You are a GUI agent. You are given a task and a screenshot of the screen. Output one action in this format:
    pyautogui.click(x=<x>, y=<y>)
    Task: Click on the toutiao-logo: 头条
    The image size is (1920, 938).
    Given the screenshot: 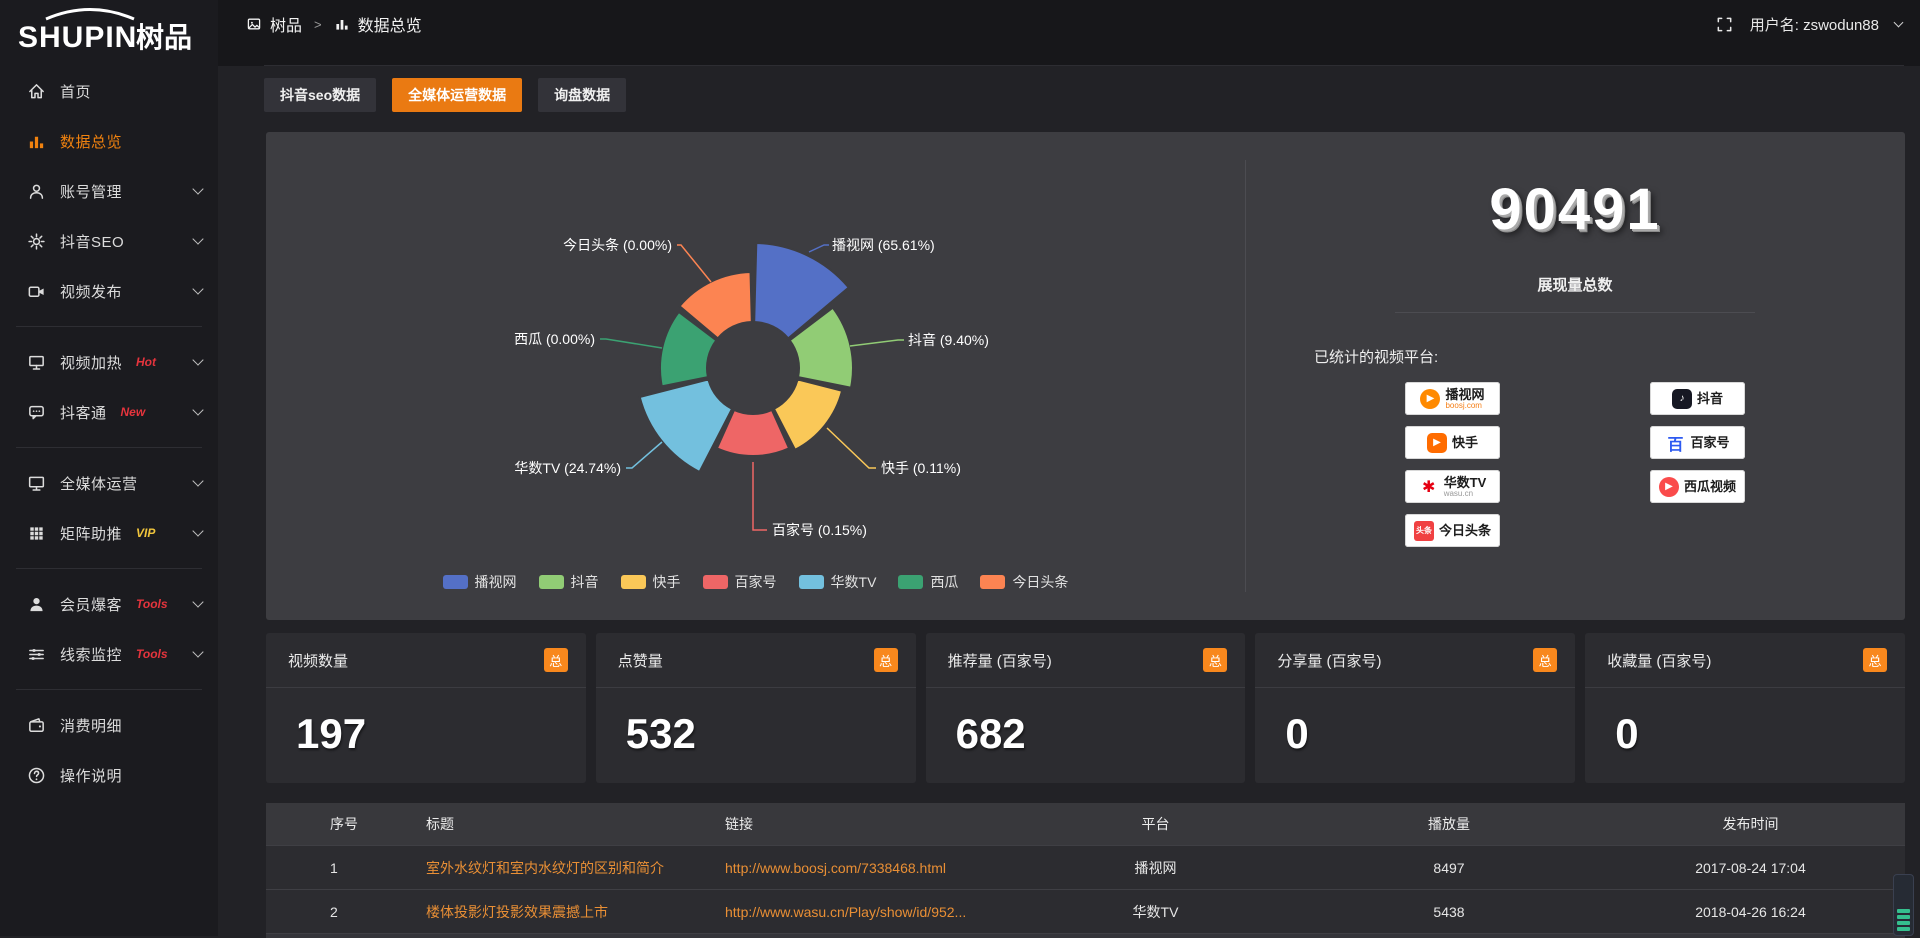 What is the action you would take?
    pyautogui.click(x=1423, y=530)
    